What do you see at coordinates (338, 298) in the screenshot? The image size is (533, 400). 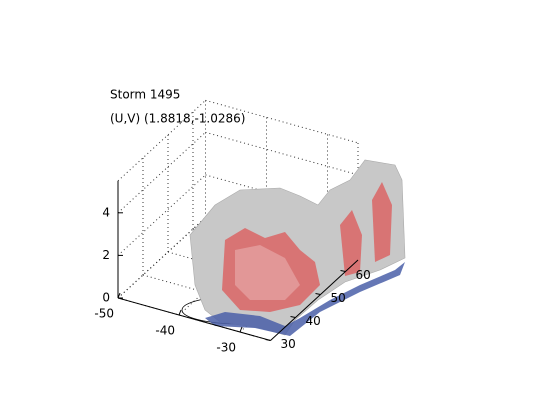 I see `y-tick-label: 50` at bounding box center [338, 298].